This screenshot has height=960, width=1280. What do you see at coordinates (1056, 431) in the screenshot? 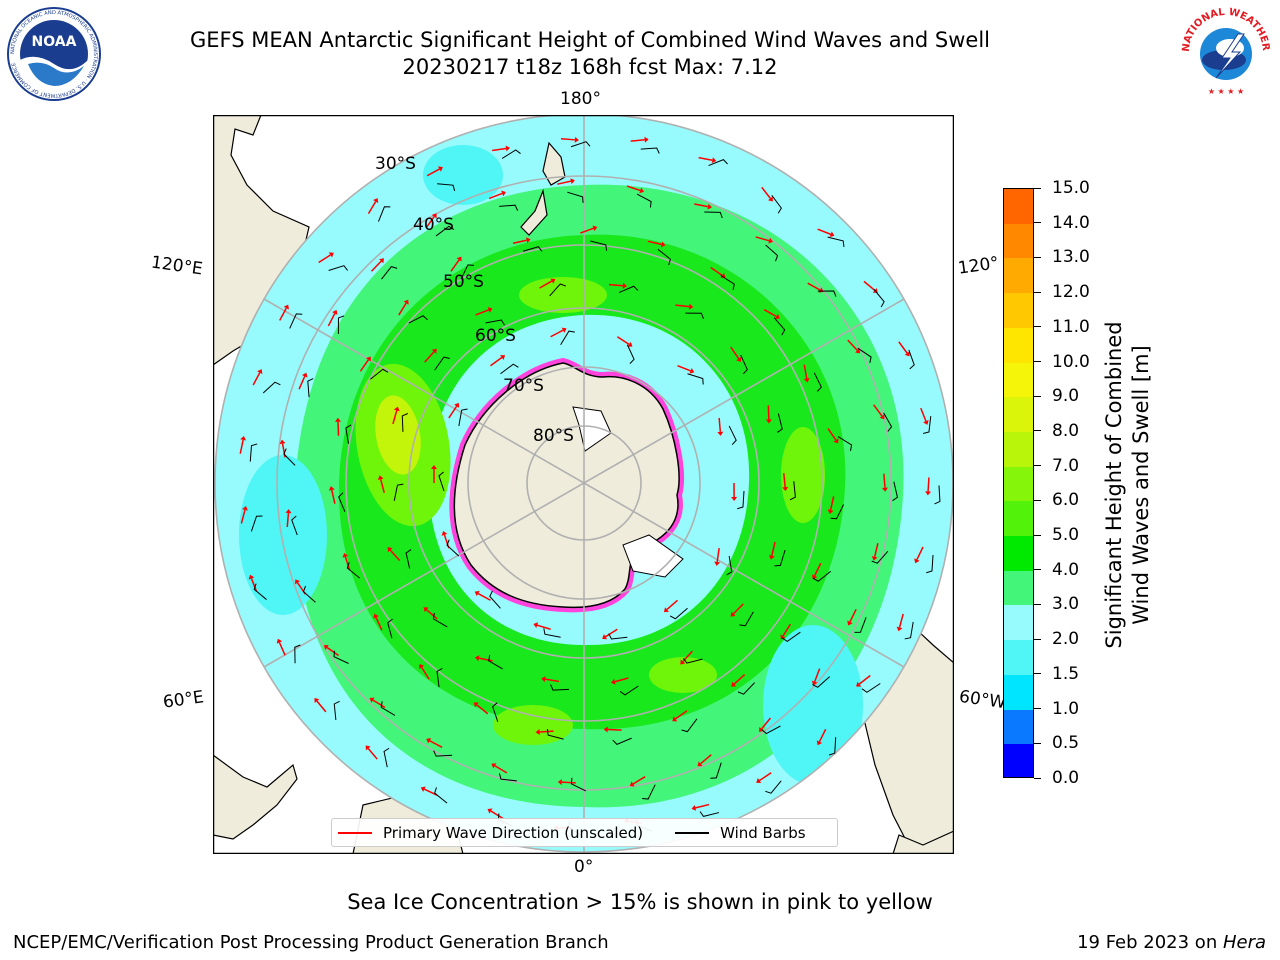
I see `colorbar-tick: 8.0` at bounding box center [1056, 431].